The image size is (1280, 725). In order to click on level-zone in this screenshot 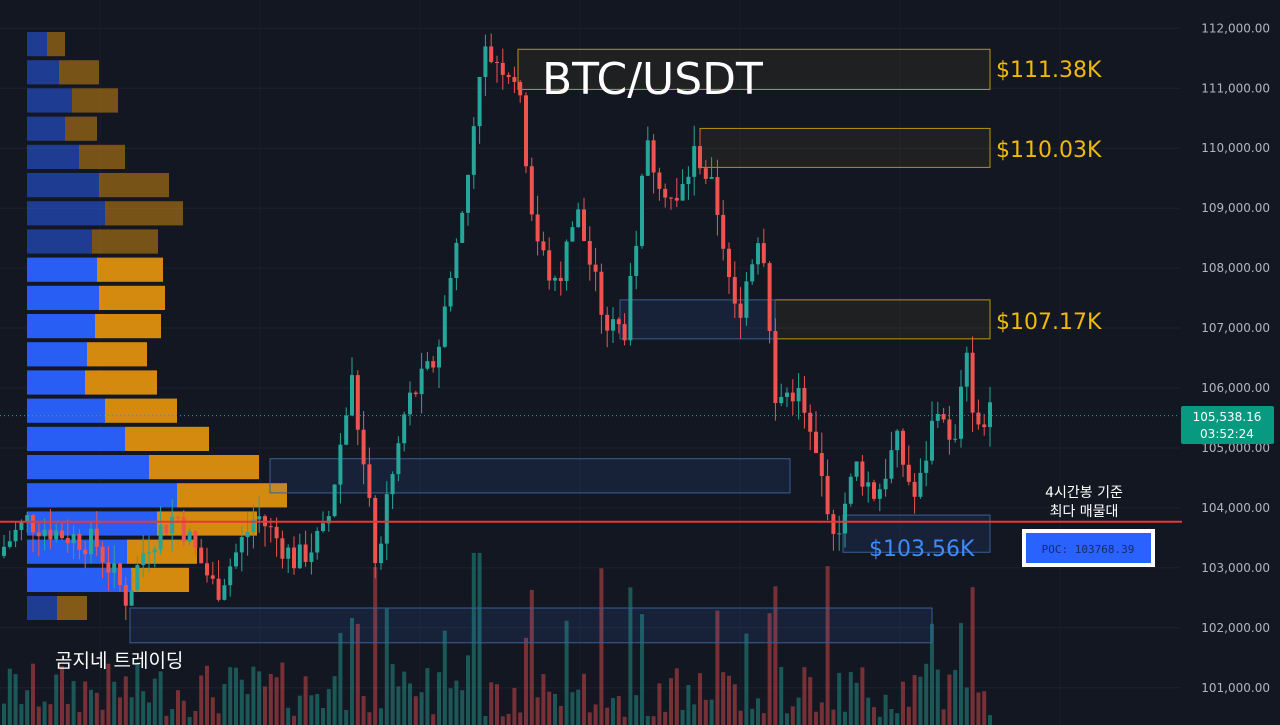, I will do `click(882, 319)`.